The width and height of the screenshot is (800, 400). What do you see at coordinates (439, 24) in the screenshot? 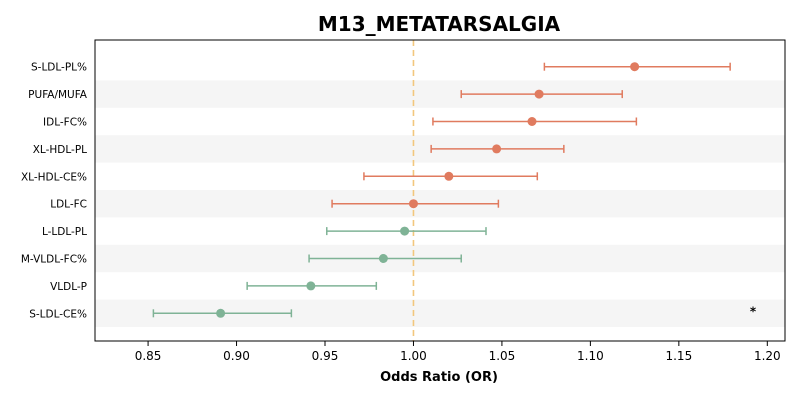
I see `chart-title: M13_METATARSALGIA` at bounding box center [439, 24].